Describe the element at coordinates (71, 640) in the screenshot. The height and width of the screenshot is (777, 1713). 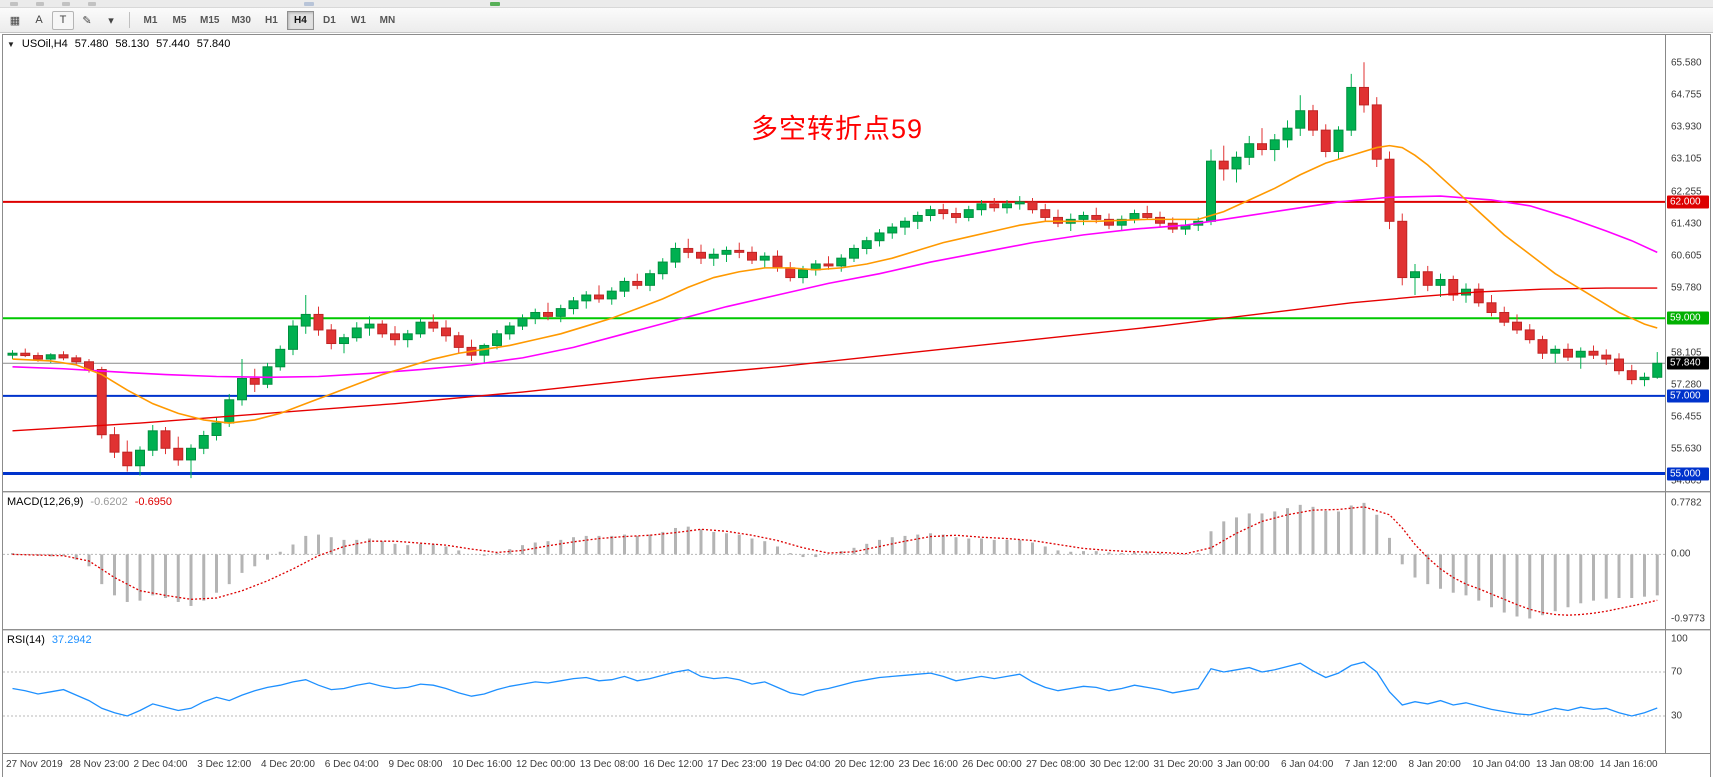
I see `rsi-value: 37.2942` at that location.